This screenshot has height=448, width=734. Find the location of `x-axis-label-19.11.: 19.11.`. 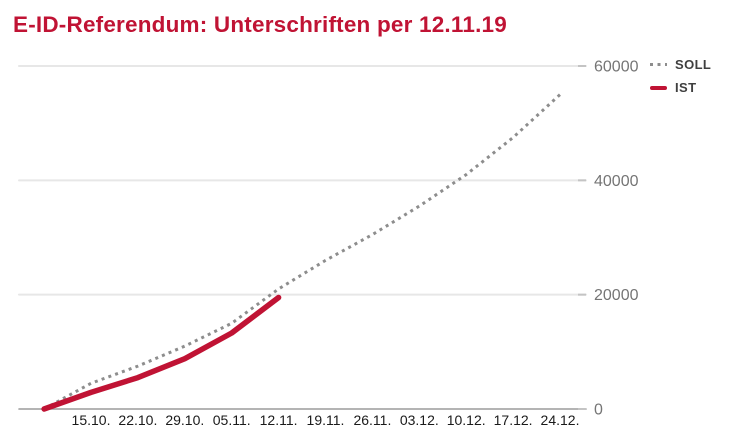

x-axis-label-19.11.: 19.11. is located at coordinates (326, 420).